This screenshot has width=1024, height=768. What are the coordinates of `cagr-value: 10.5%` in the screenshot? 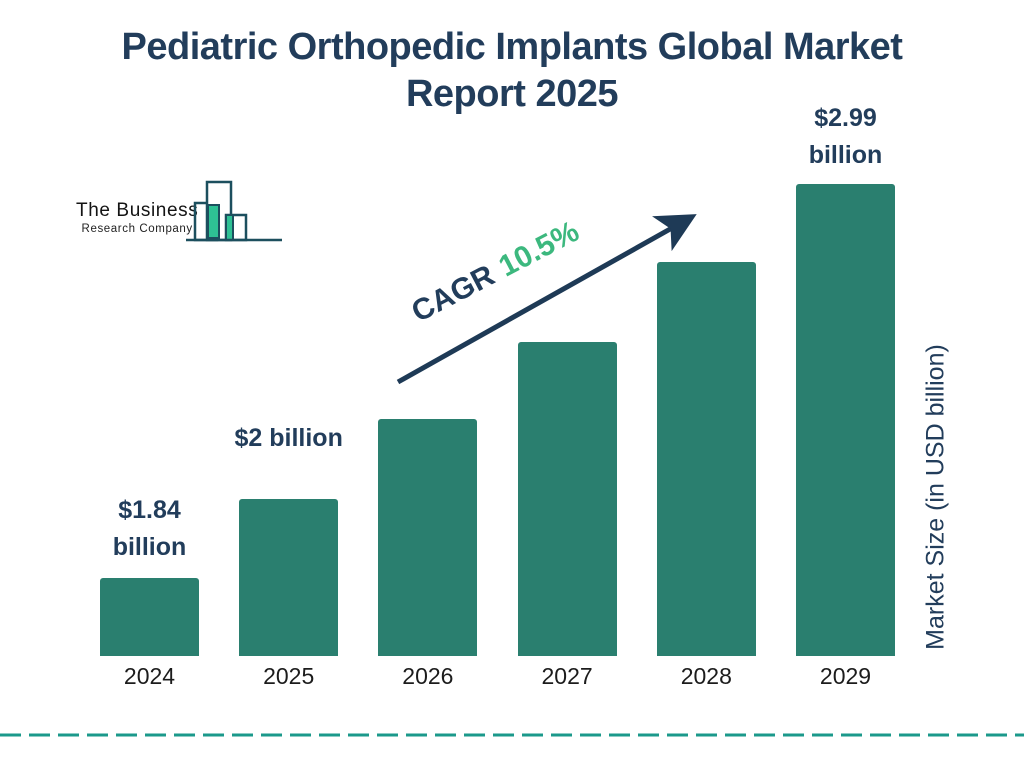 It's located at (539, 249).